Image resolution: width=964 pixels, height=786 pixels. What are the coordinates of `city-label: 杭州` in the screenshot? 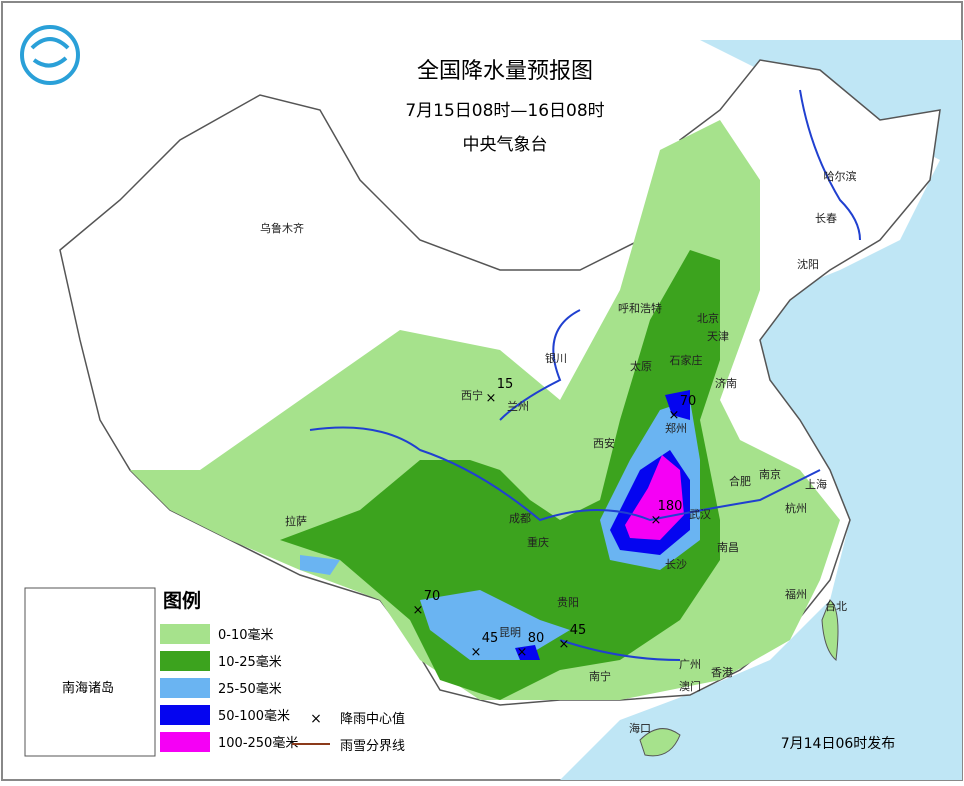 It's located at (796, 508).